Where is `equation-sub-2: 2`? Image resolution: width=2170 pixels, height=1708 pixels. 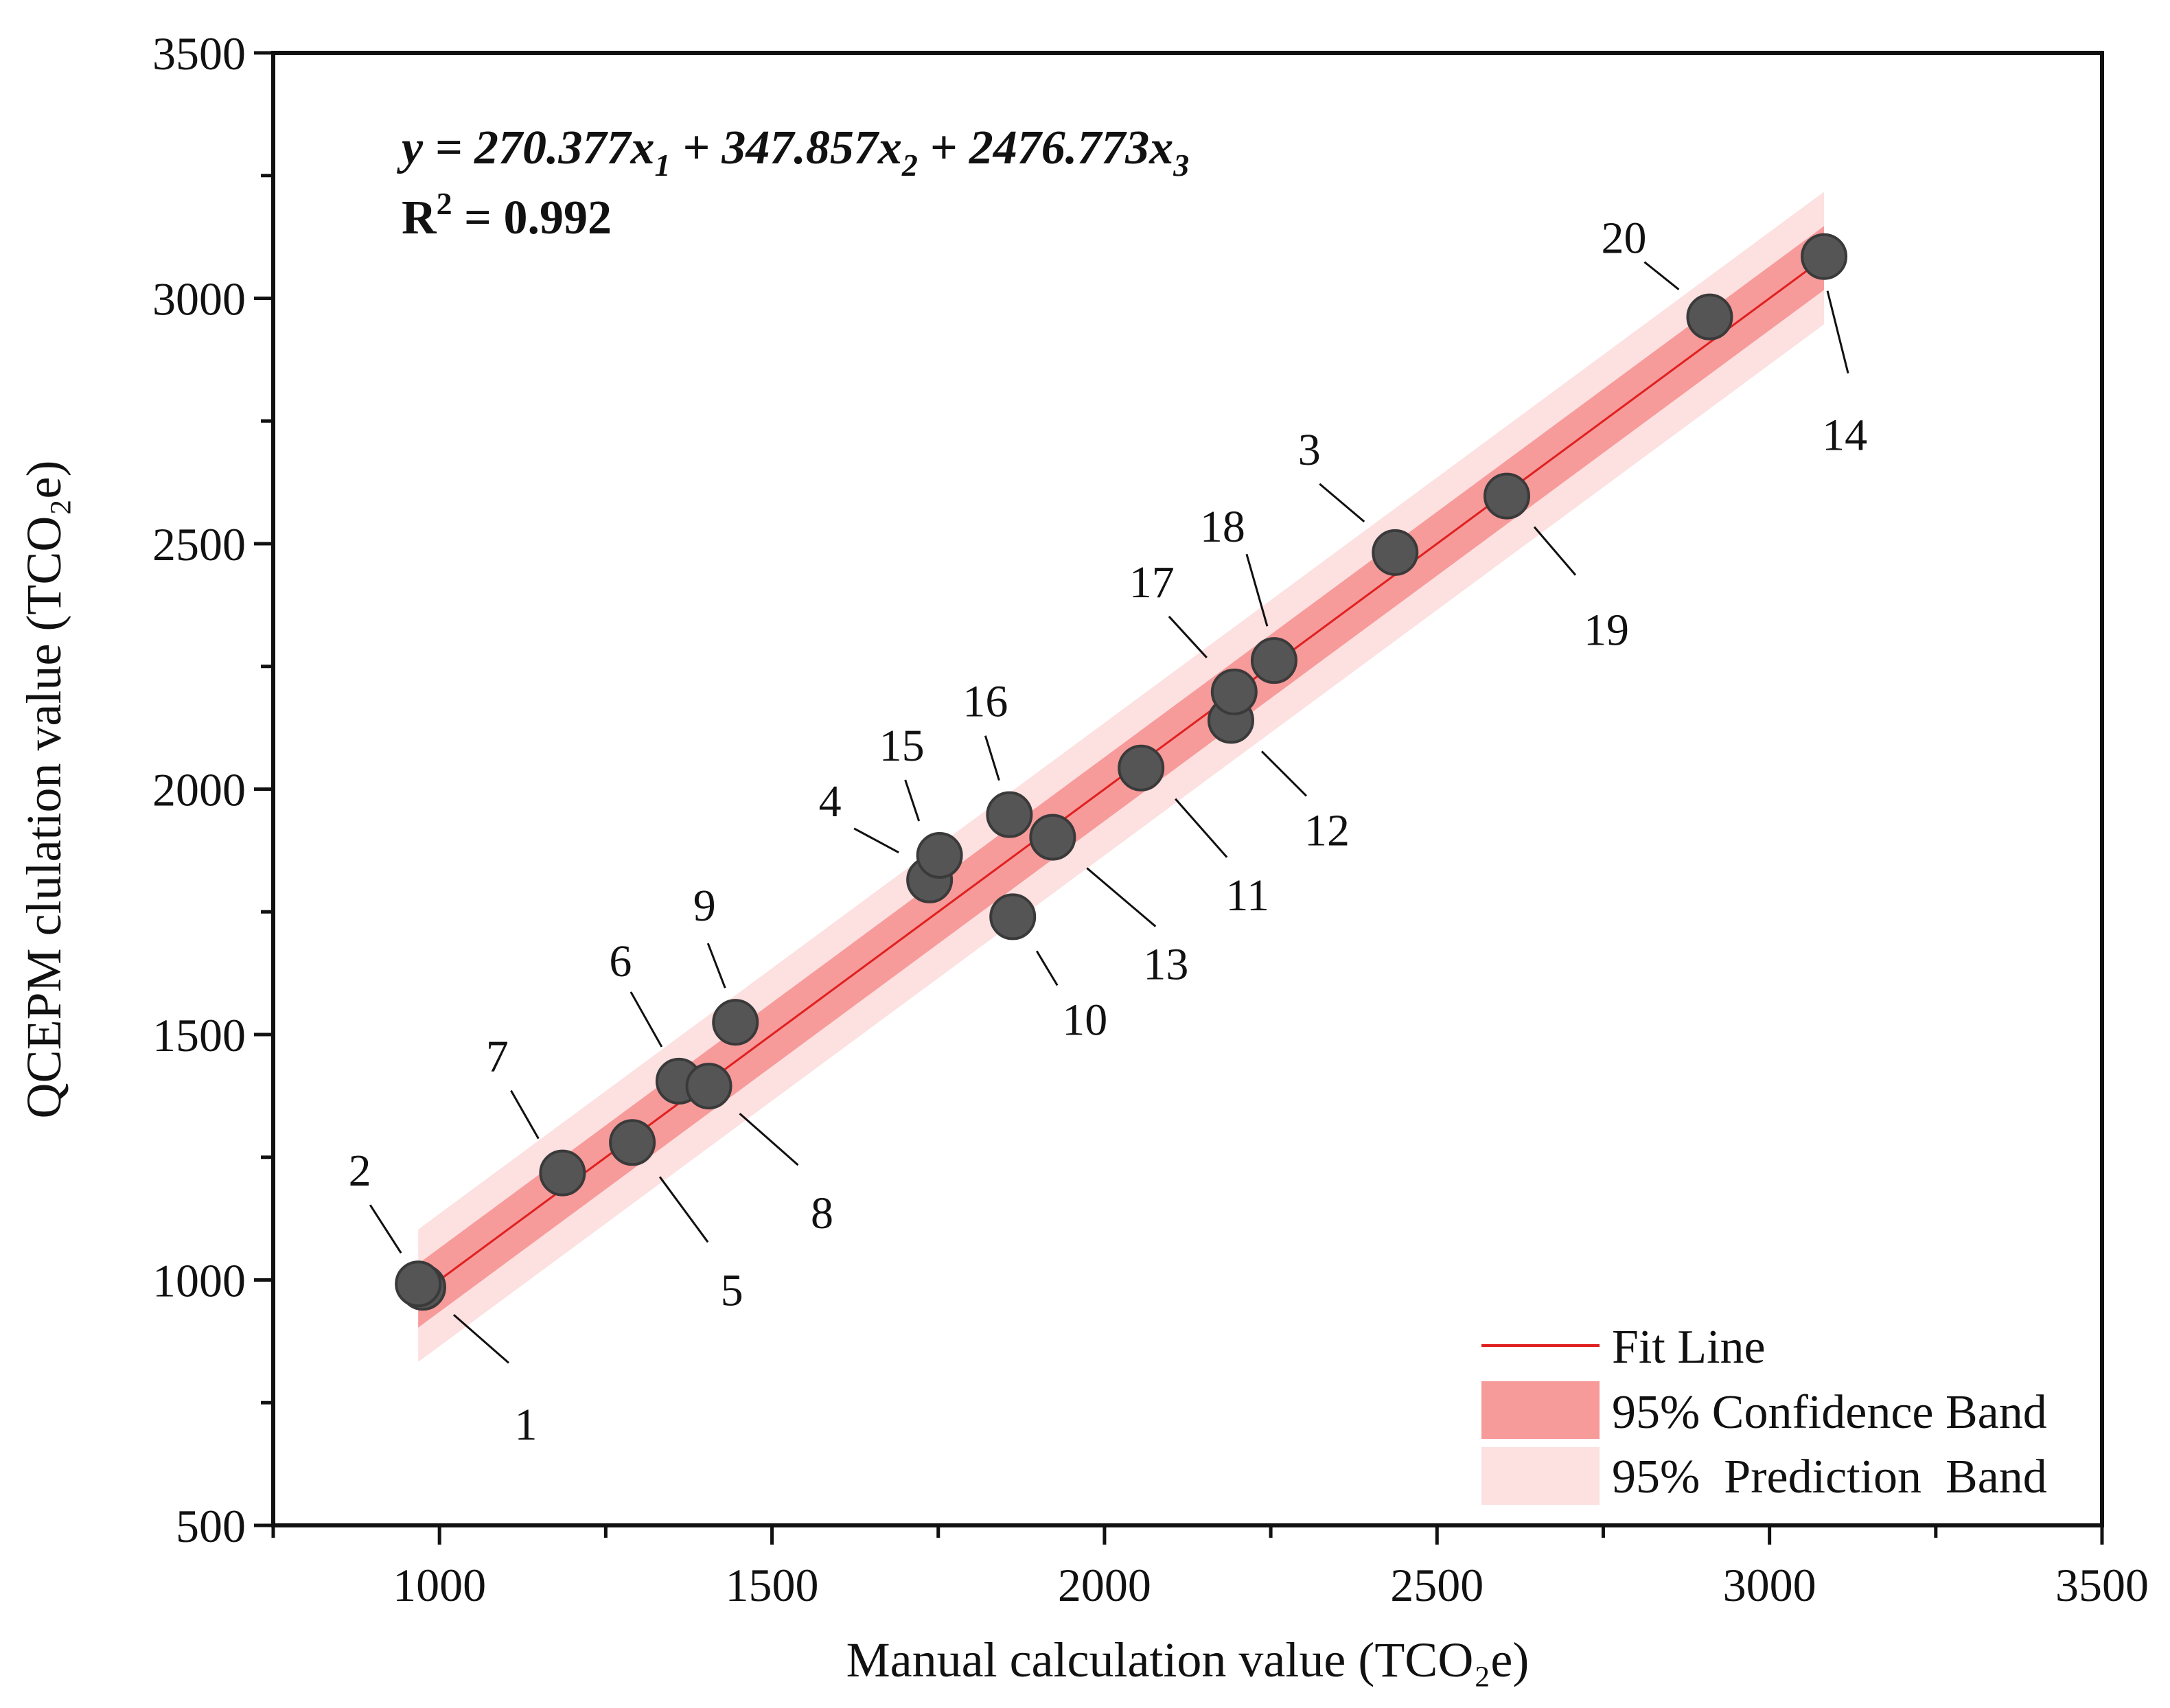
equation-sub-2: 2 is located at coordinates (910, 165).